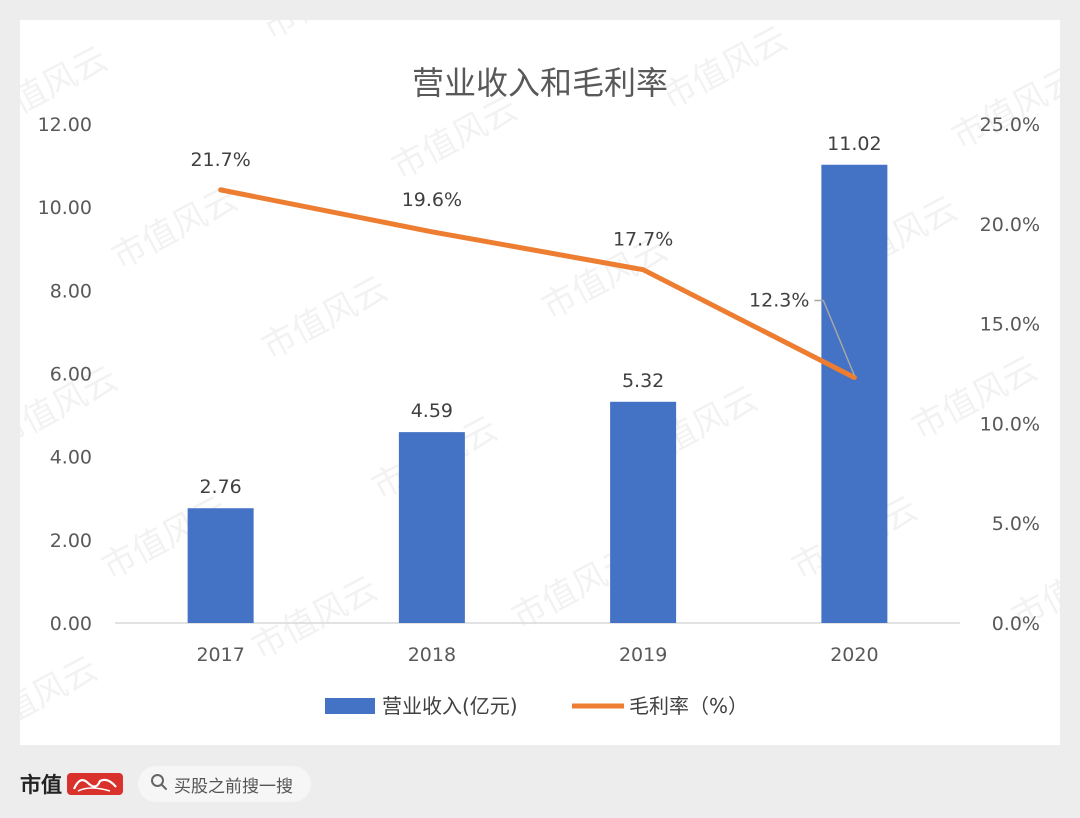  I want to click on y-left-tick-label: 8.00, so click(71, 291).